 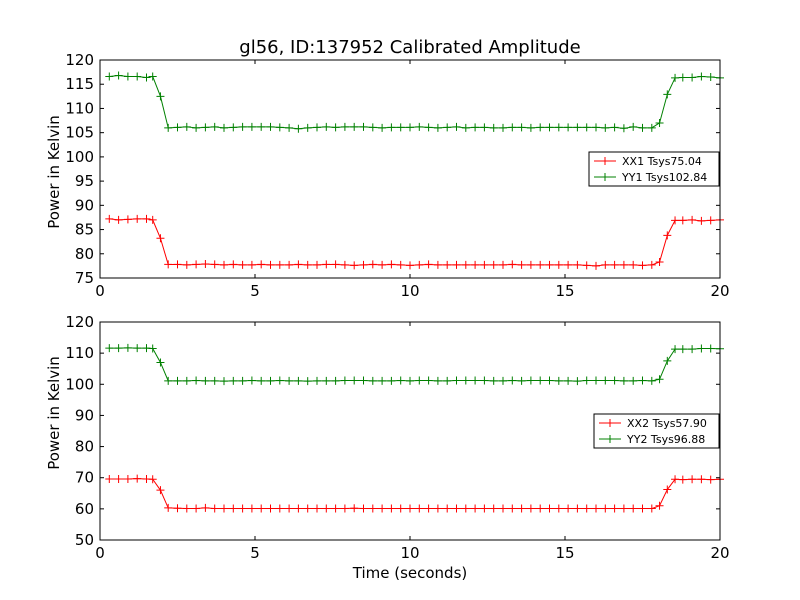 What do you see at coordinates (79, 384) in the screenshot?
I see `y-tick-label: 100` at bounding box center [79, 384].